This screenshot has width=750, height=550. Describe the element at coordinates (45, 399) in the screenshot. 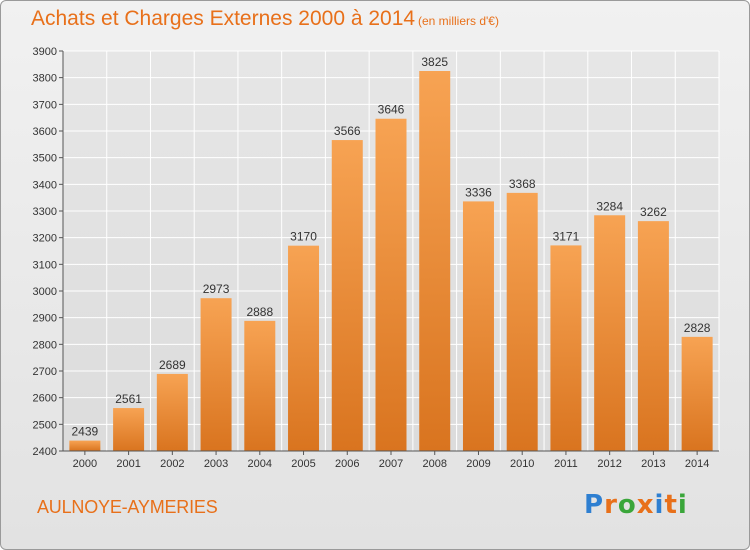

I see `y-tick-label: 2600` at that location.